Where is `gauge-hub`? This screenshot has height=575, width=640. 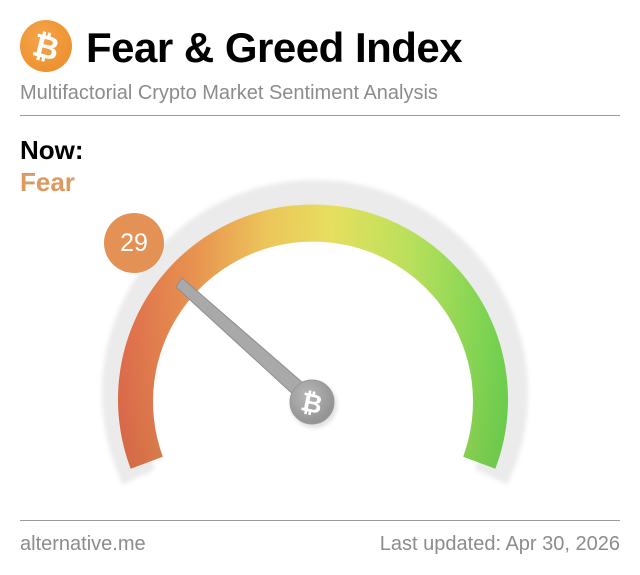 gauge-hub is located at coordinates (312, 402).